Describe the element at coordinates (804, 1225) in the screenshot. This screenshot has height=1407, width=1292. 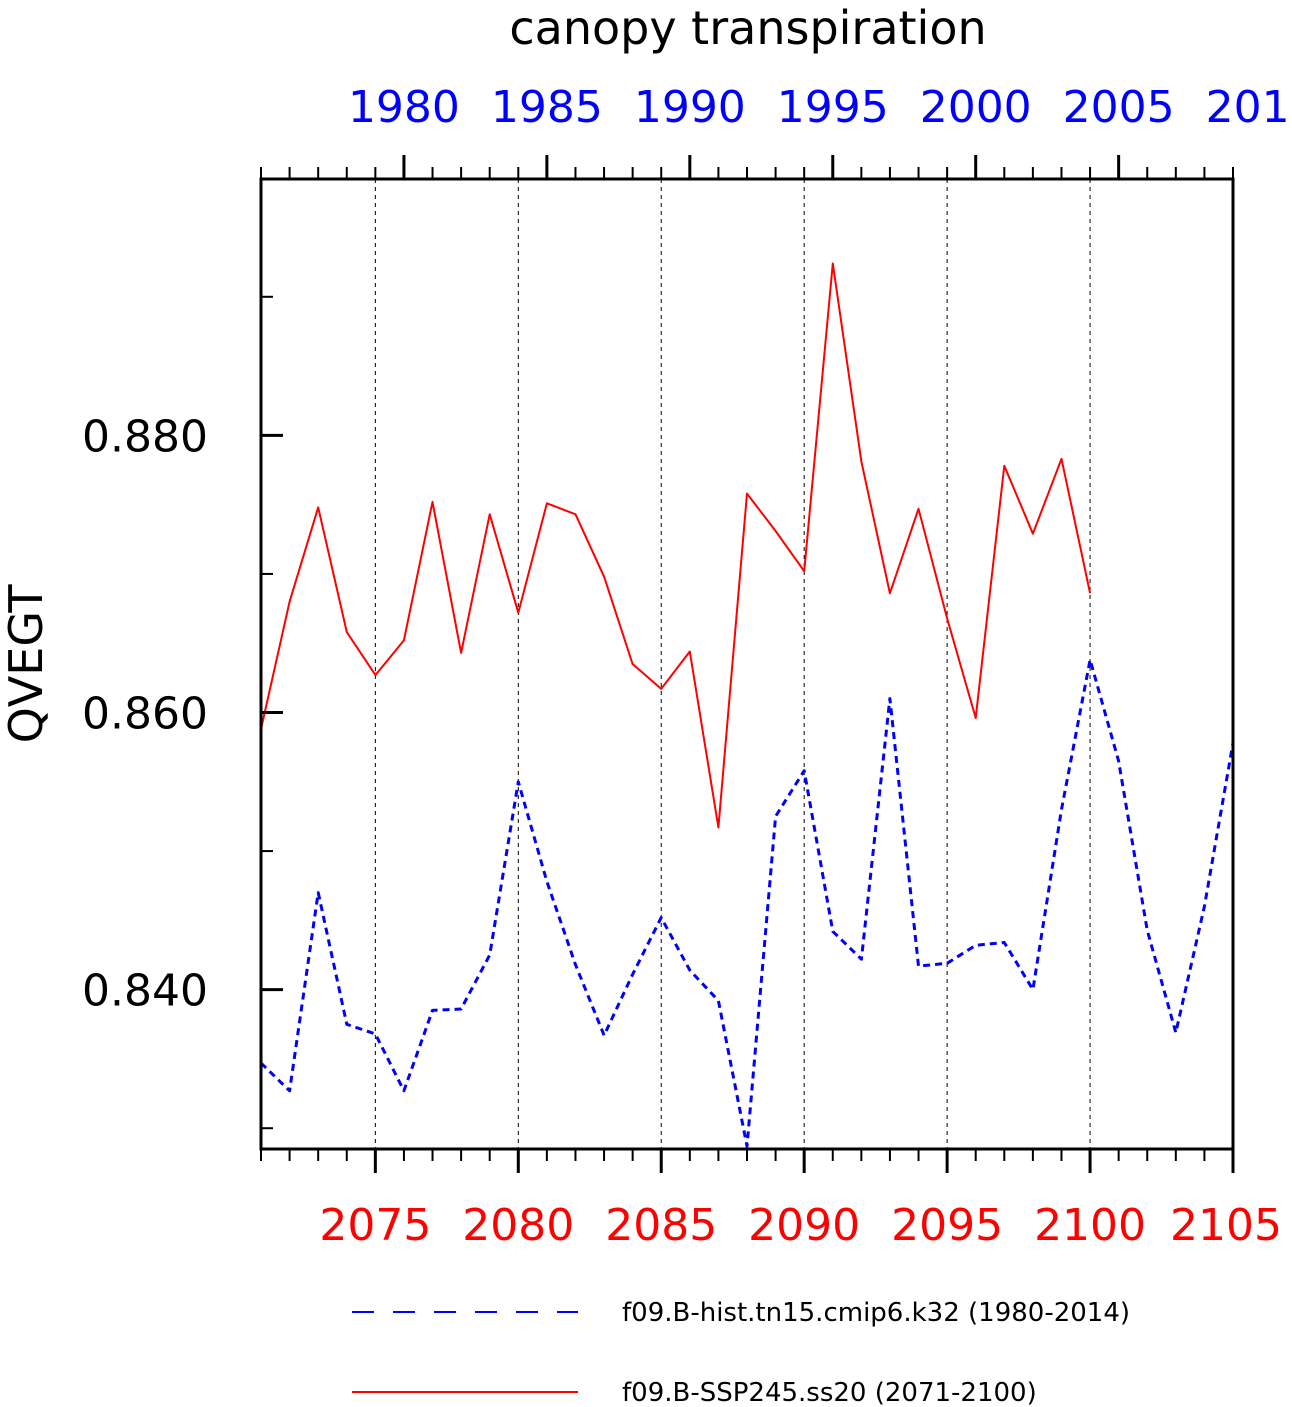
I see `bottom-tick-label: 2090` at that location.